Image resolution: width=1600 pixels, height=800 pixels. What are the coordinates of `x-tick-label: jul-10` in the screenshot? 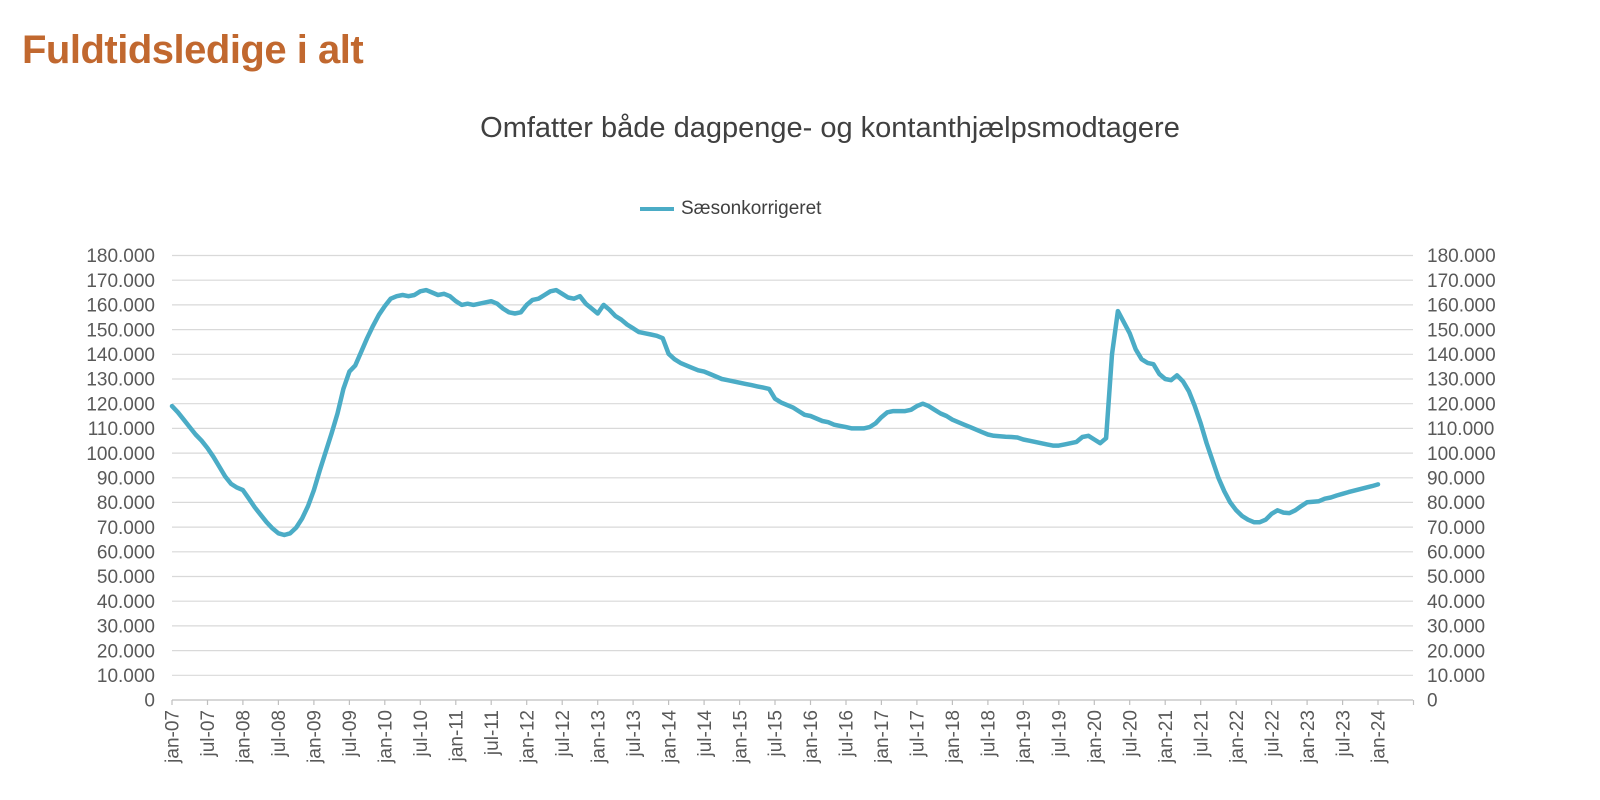 It's located at (421, 733).